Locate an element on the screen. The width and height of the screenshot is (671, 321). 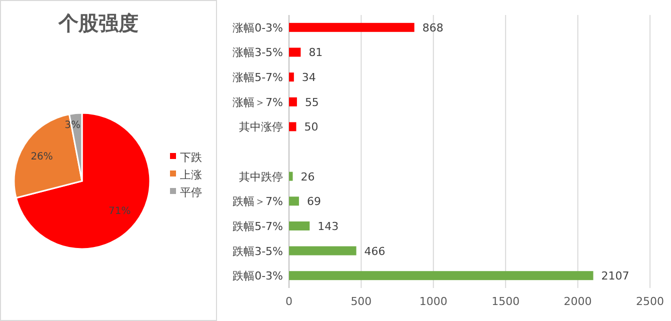
y-tick-label: 跌幅0-3% is located at coordinates (257, 276).